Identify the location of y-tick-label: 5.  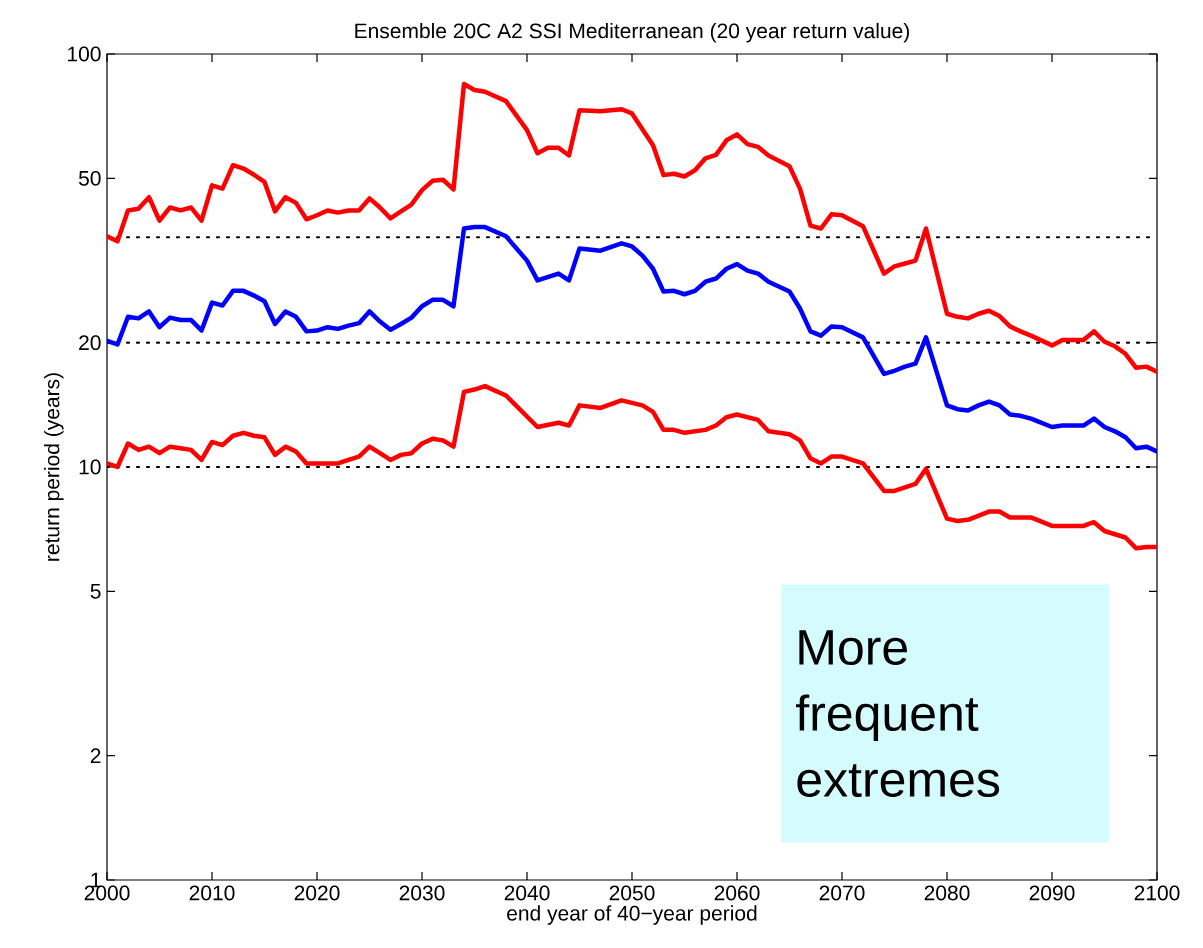
(95, 591).